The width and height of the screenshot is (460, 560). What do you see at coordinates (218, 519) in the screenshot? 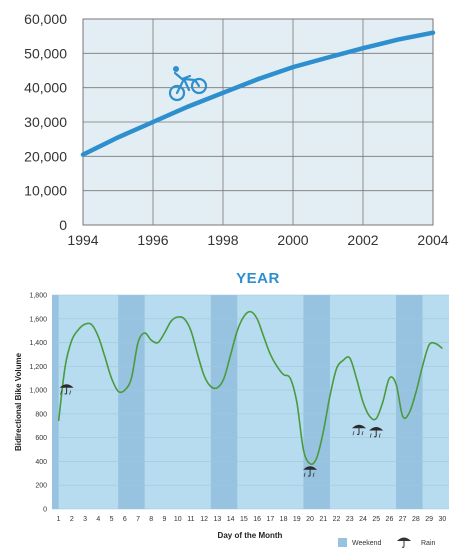
I see `x-tick-label: 13` at bounding box center [218, 519].